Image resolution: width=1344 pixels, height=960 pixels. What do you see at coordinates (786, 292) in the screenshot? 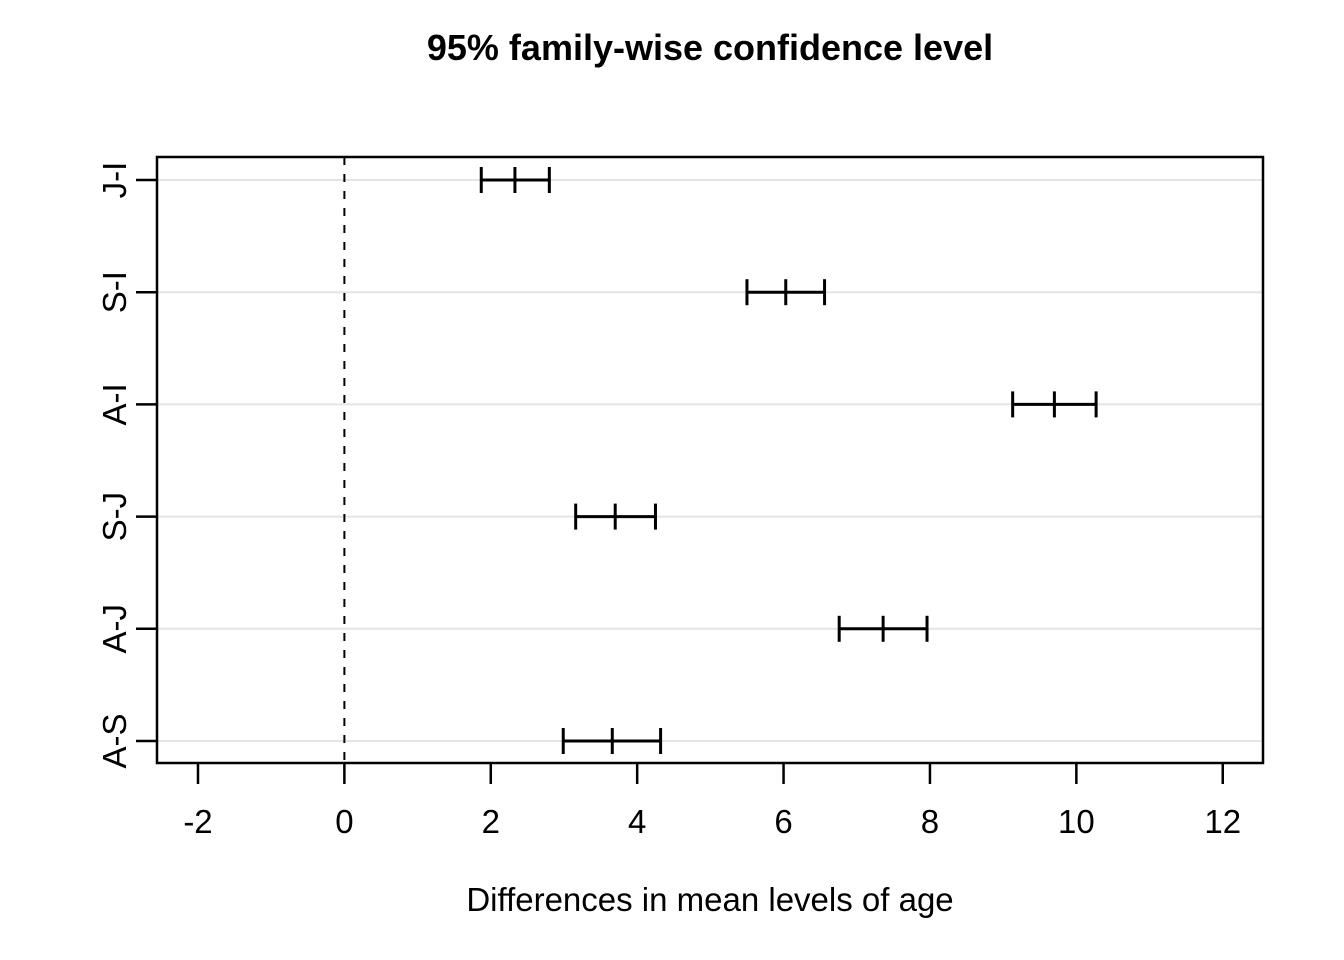
I see `interval-S-I` at bounding box center [786, 292].